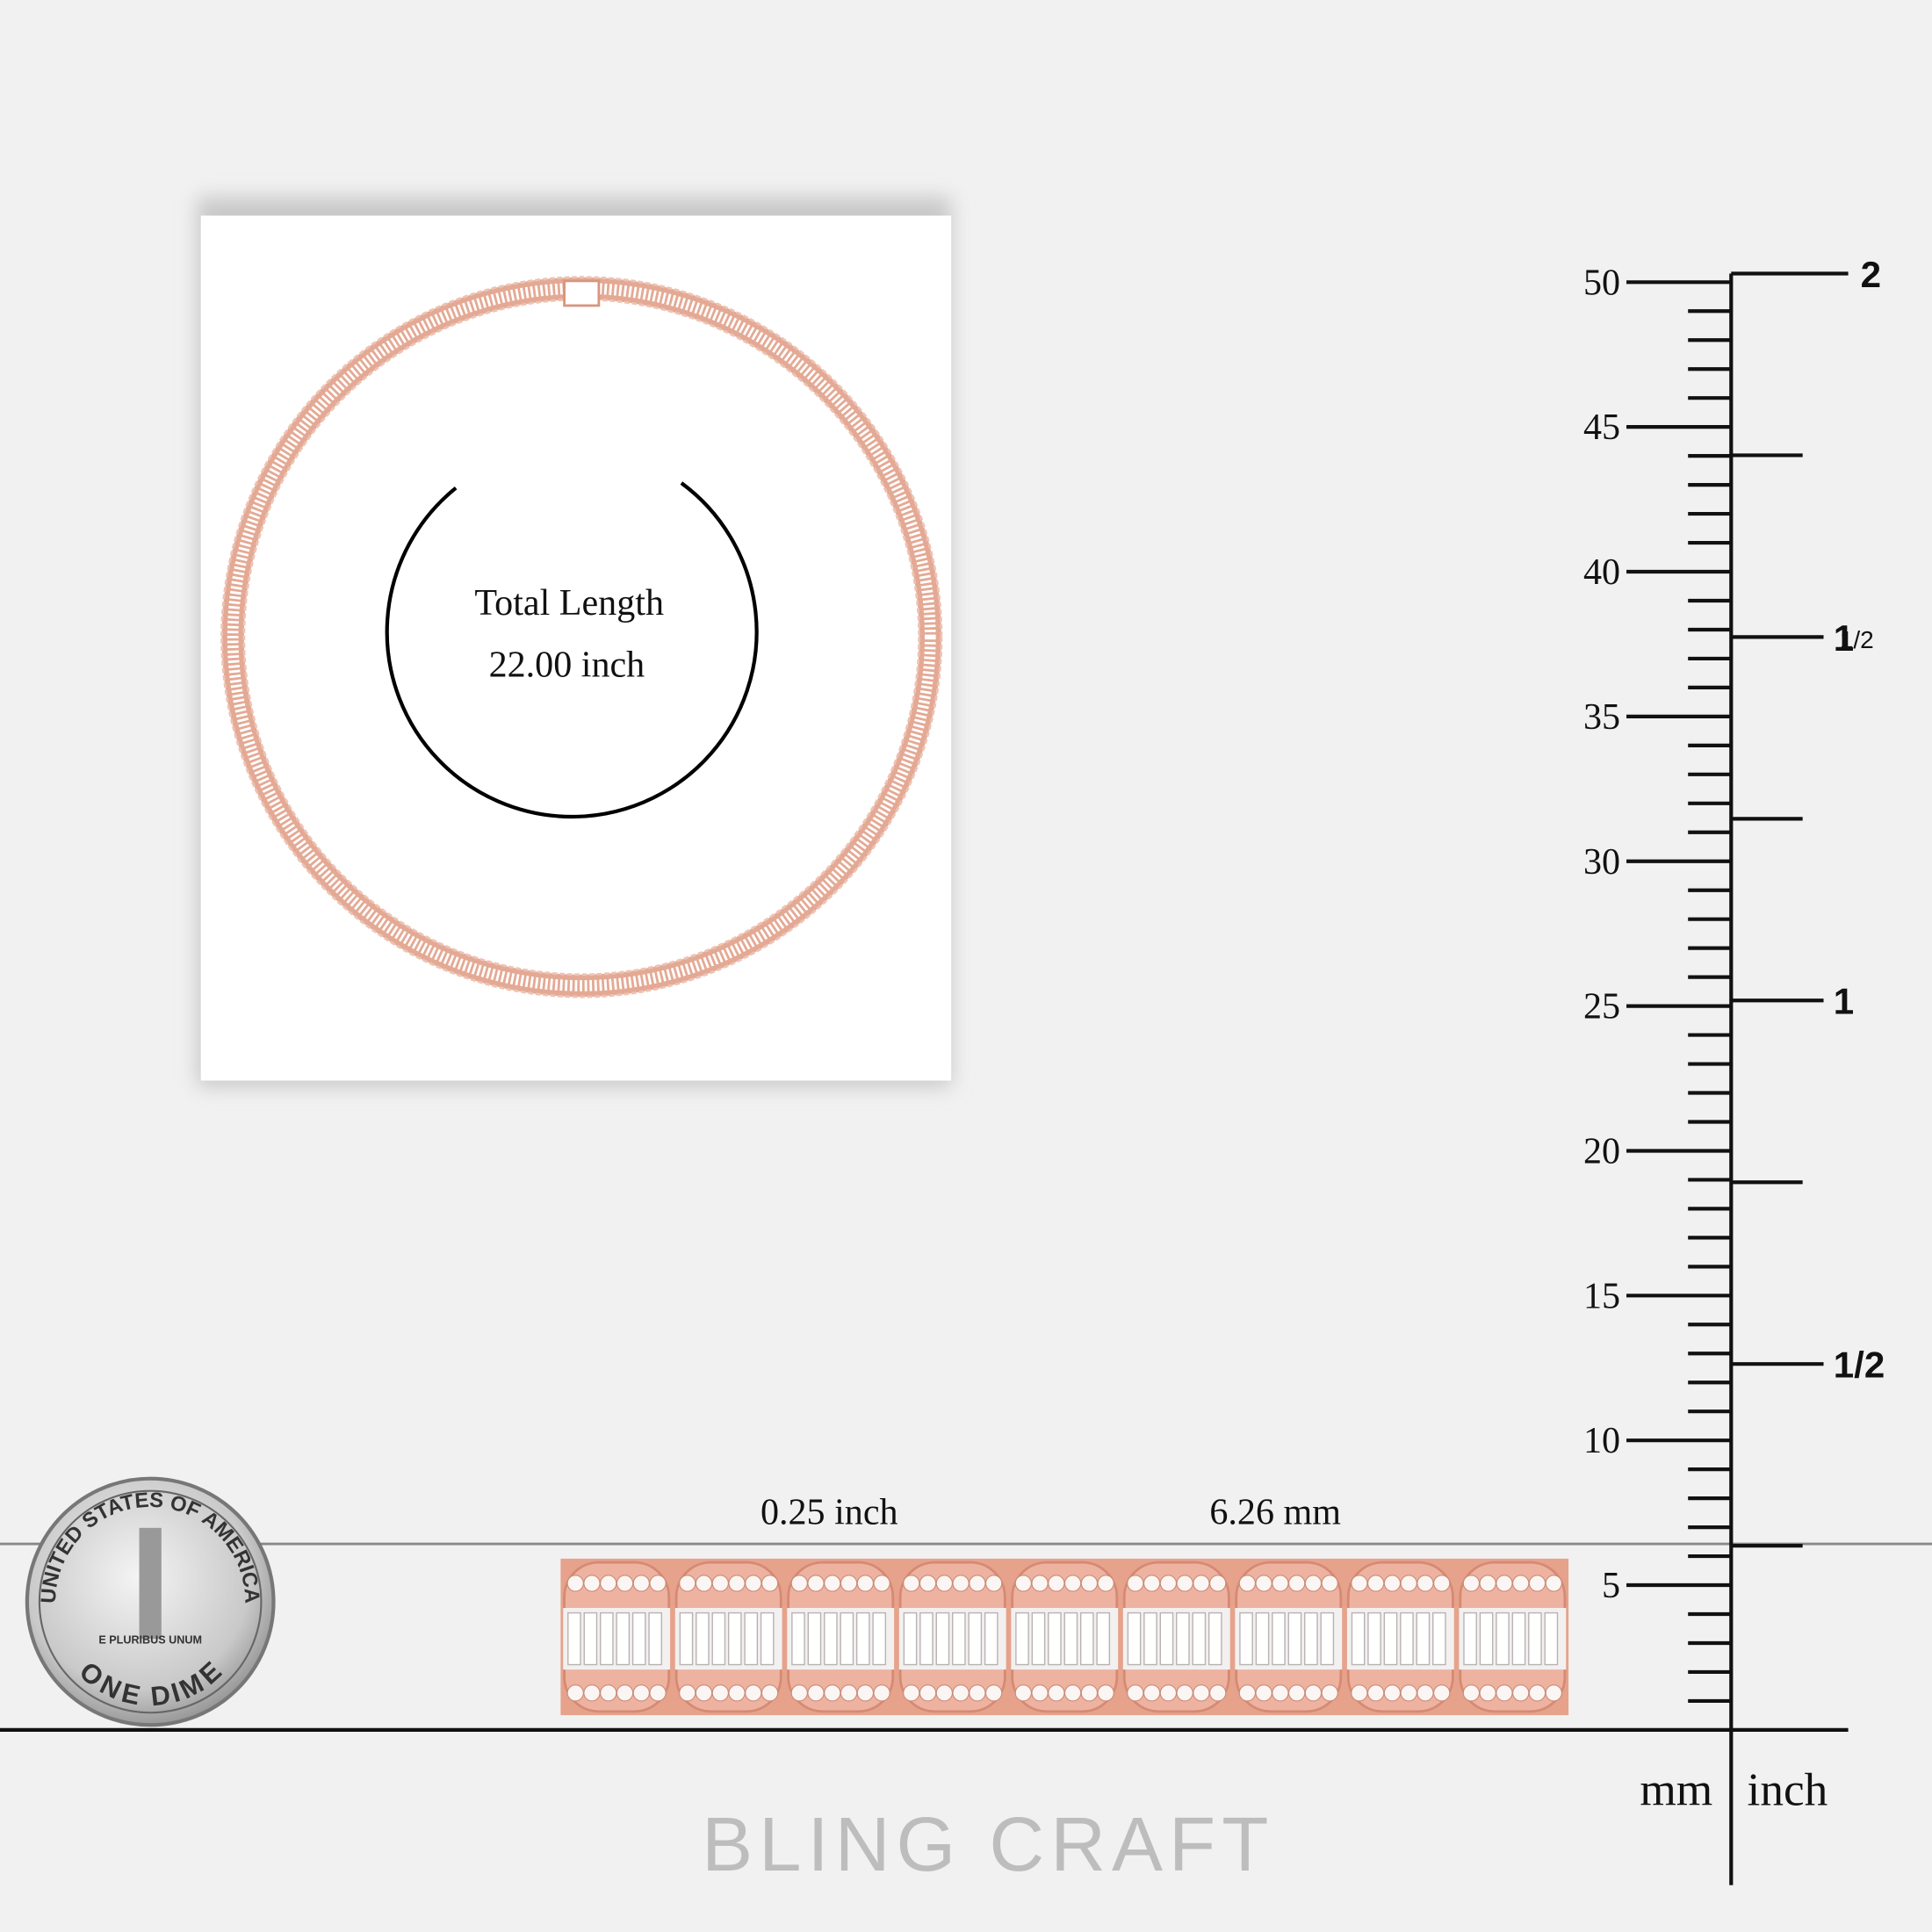 Image resolution: width=1932 pixels, height=1932 pixels. I want to click on bracelet, so click(1064, 1637).